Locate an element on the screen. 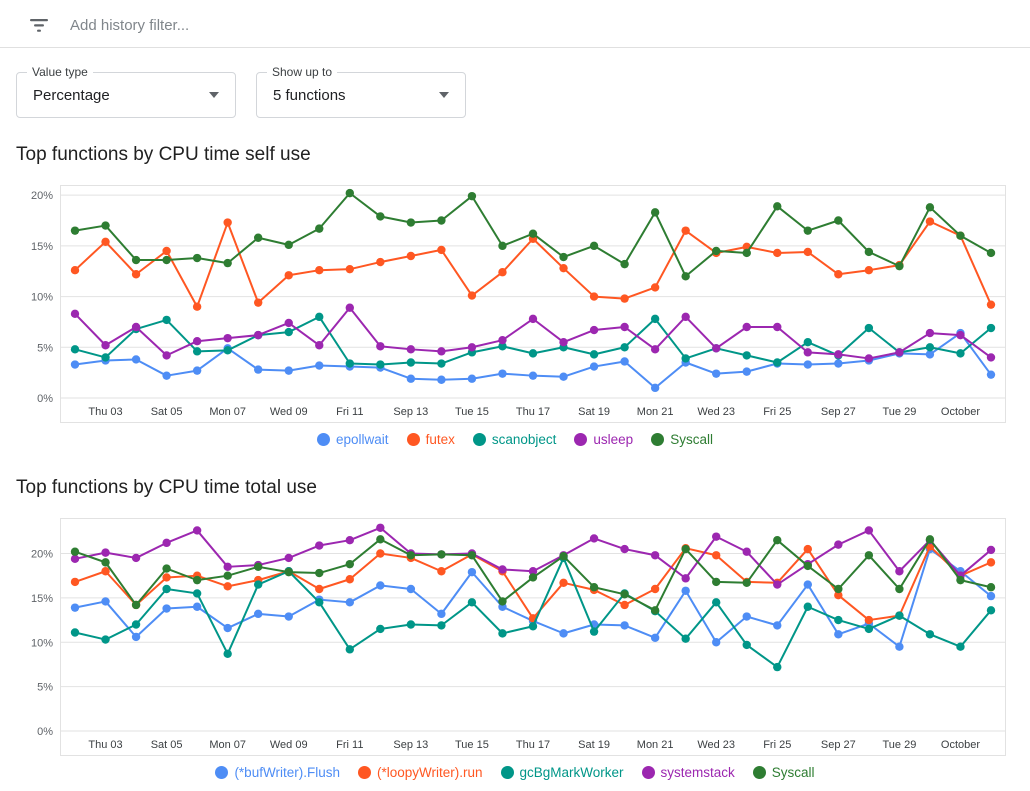  legend-label: systemstack is located at coordinates (697, 772).